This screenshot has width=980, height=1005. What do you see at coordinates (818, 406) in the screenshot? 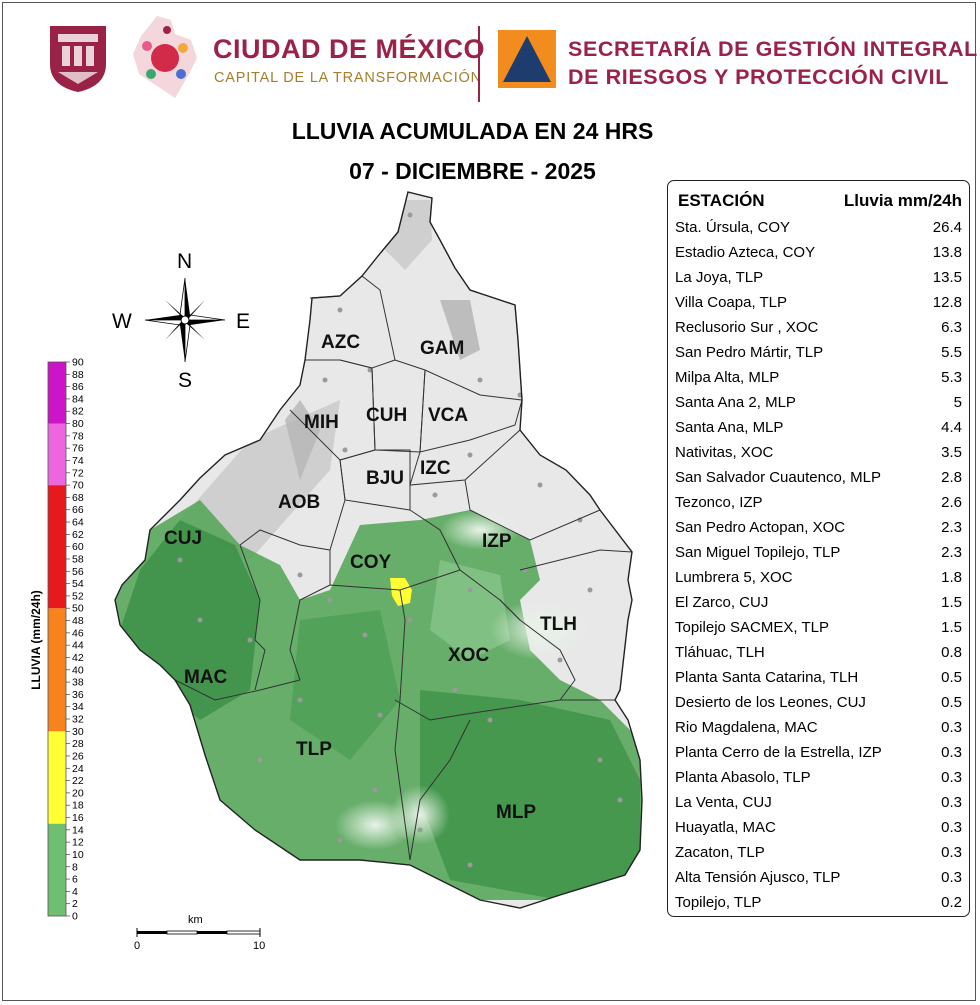
I see `table-row: Santa Ana 2, MLP 5` at bounding box center [818, 406].